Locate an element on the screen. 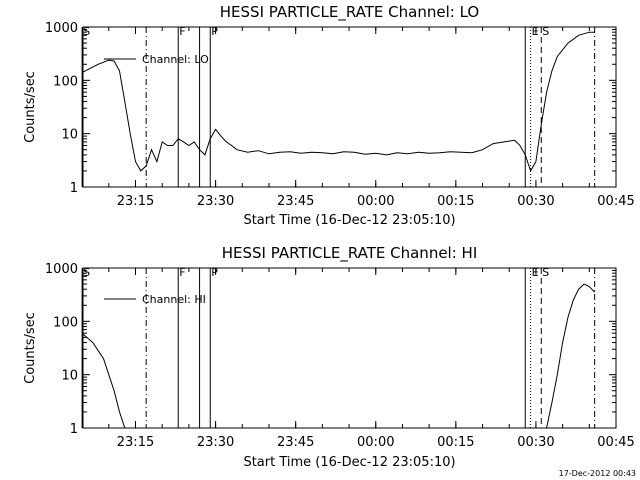 Image resolution: width=640 pixels, height=480 pixels. chart-title: HESSI PARTICLE_RATE Channel: HI is located at coordinates (350, 253).